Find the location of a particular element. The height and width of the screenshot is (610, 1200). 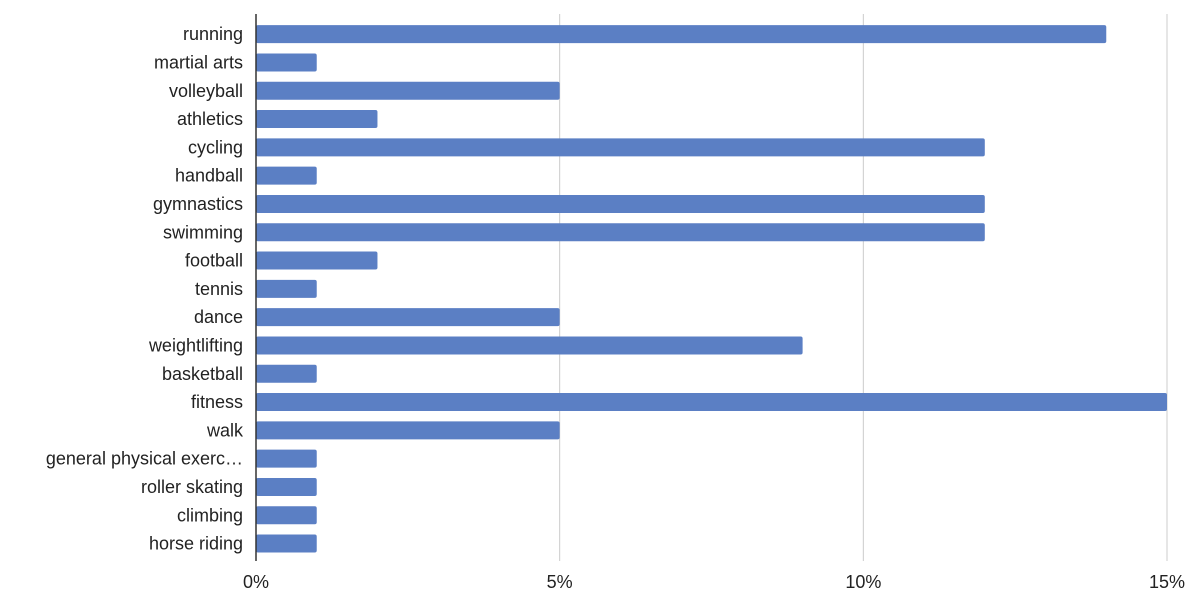

bar-running is located at coordinates (681, 34).